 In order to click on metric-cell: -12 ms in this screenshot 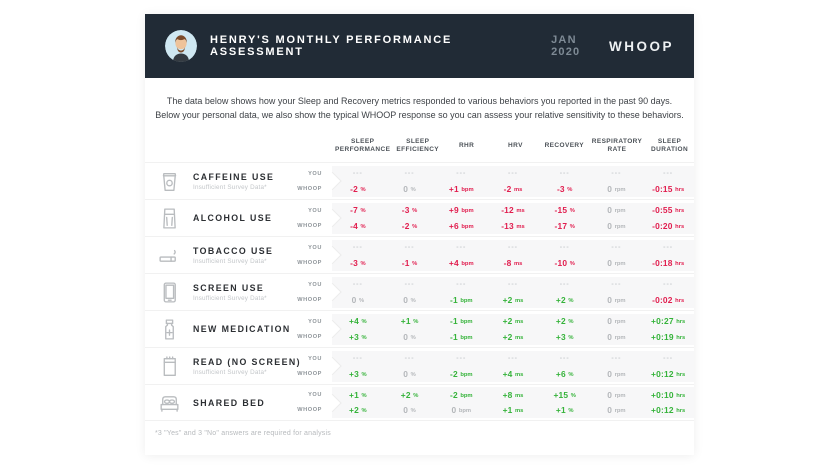, I will do `click(513, 211)`.